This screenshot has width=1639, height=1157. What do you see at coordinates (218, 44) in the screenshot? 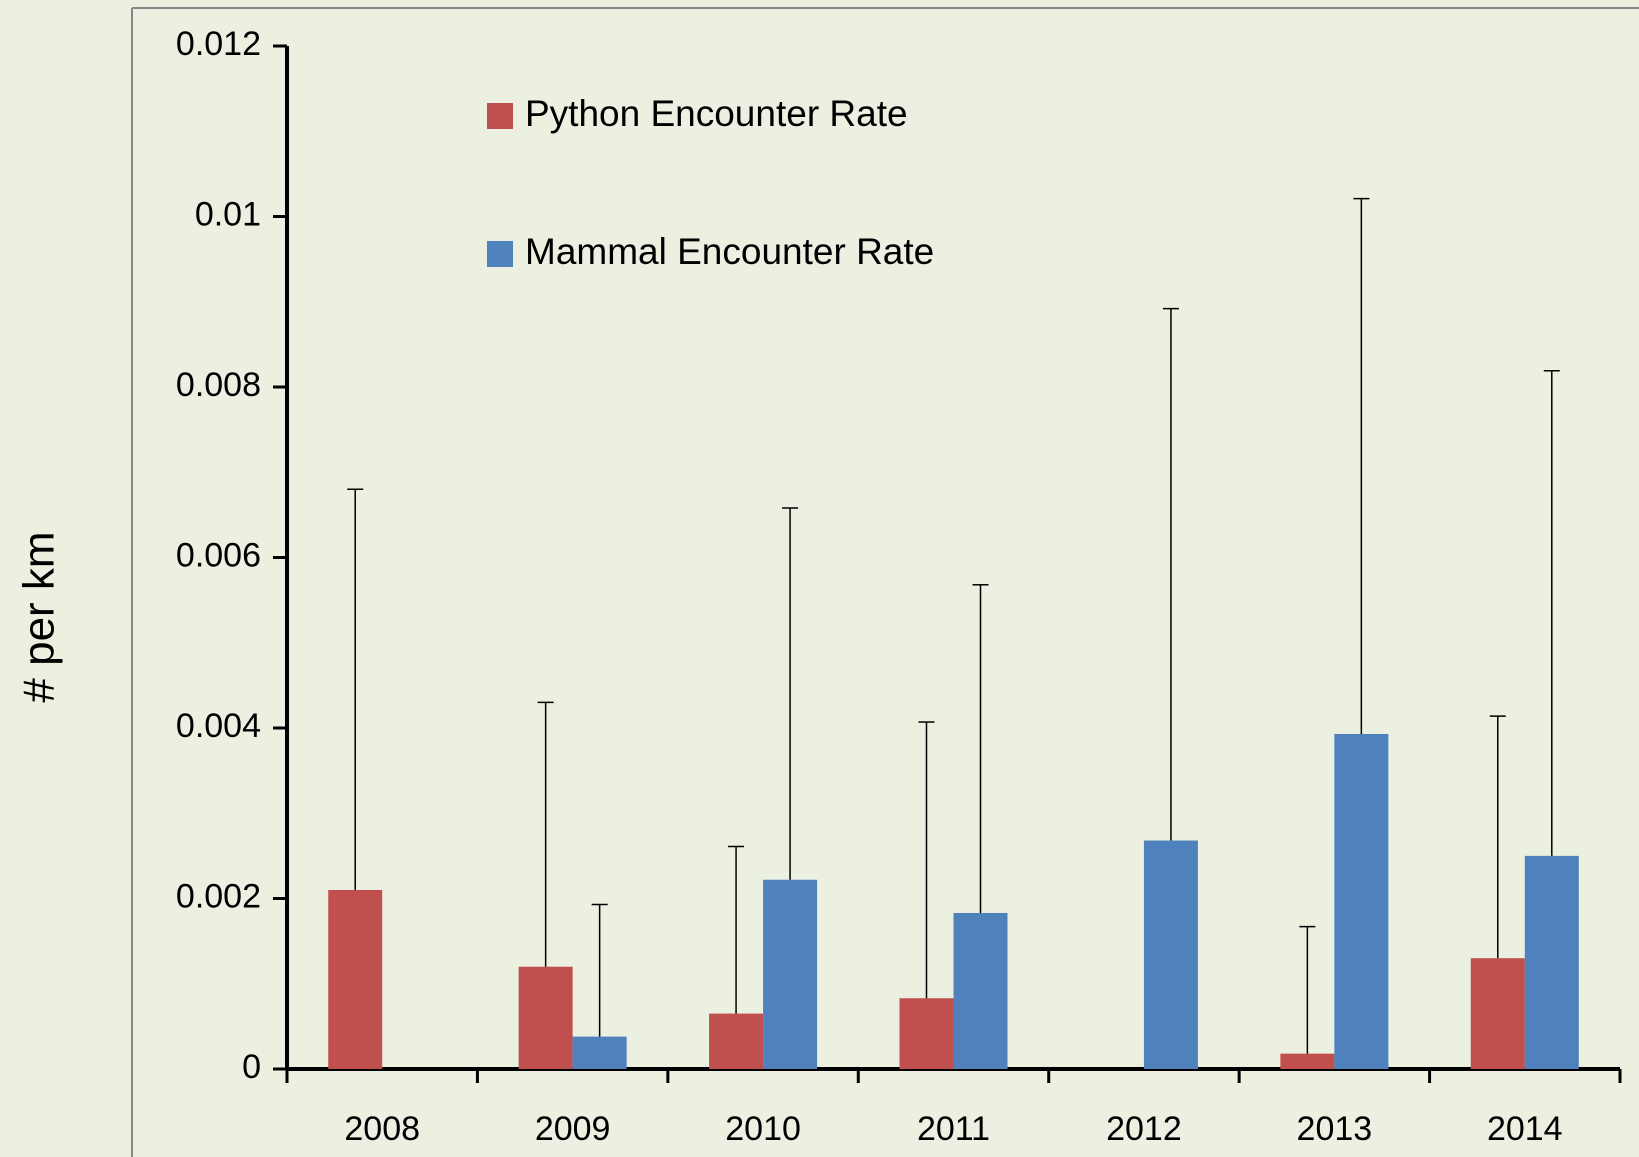
I see `y-tick-label: 0.012` at bounding box center [218, 44].